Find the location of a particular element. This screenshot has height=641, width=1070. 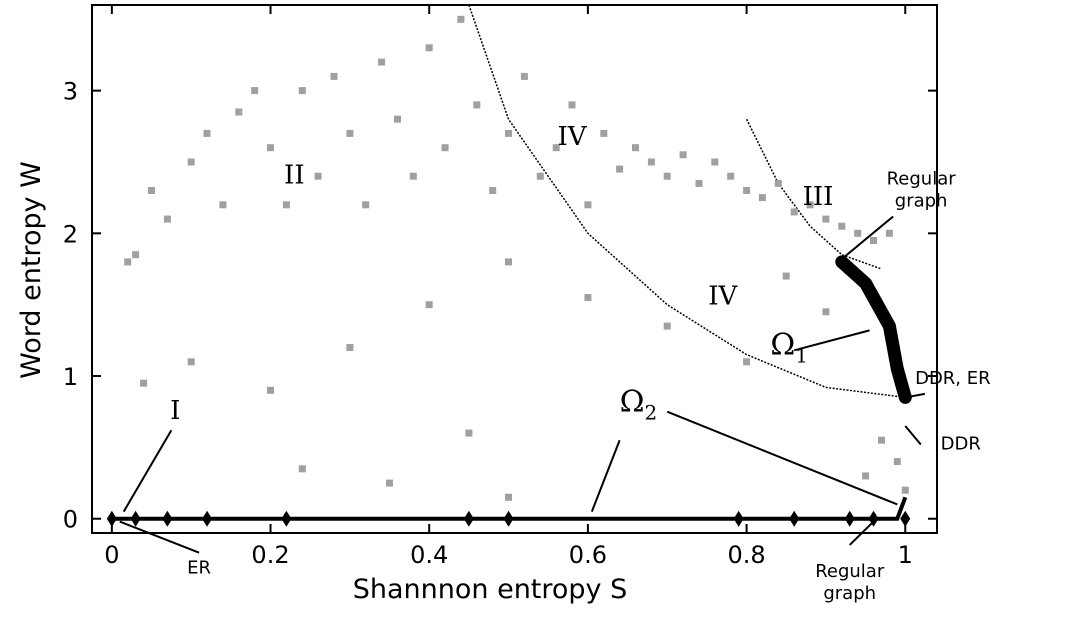

omega2-markers is located at coordinates (508, 518).